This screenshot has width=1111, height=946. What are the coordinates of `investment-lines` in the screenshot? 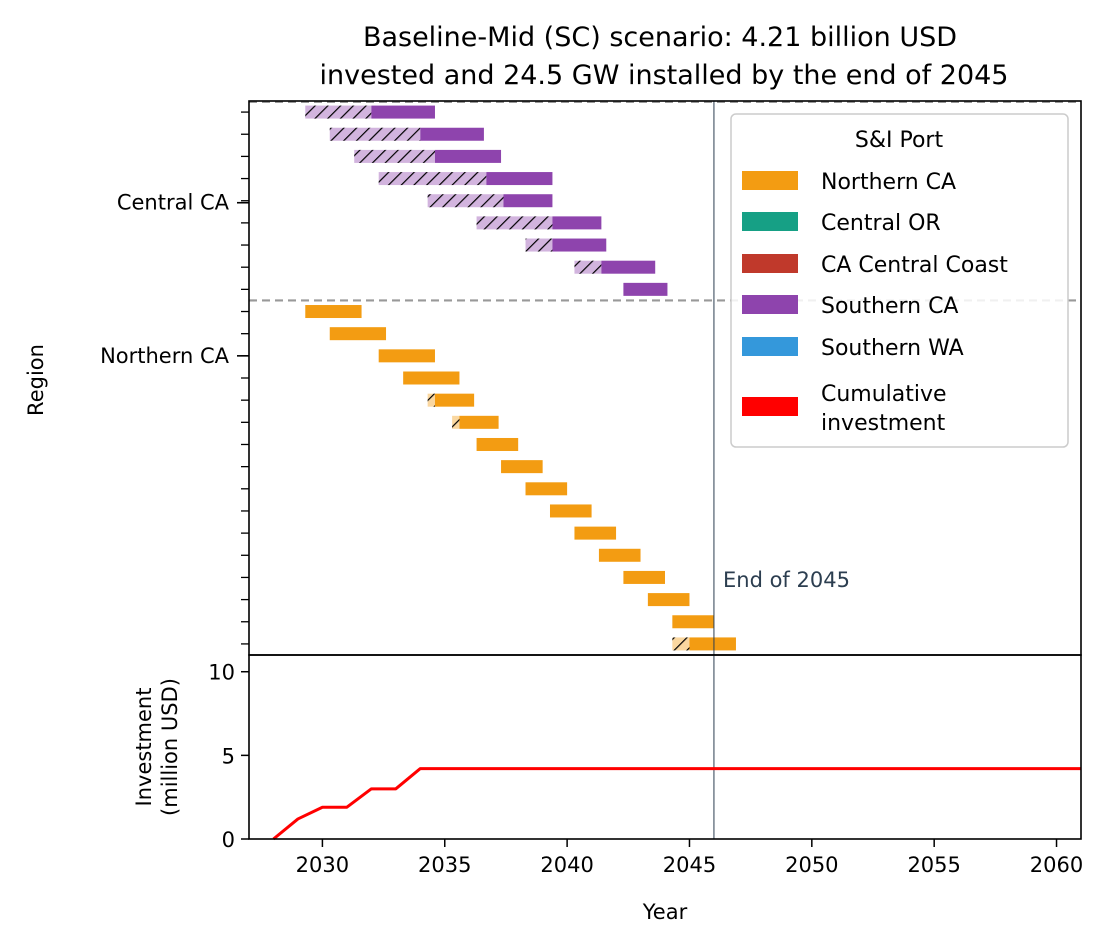 It's located at (676, 748).